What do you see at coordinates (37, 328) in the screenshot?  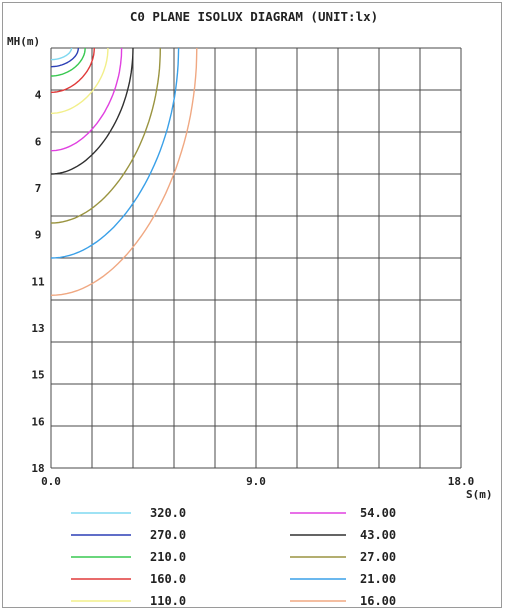 I see `y-tick-label: 13` at bounding box center [37, 328].